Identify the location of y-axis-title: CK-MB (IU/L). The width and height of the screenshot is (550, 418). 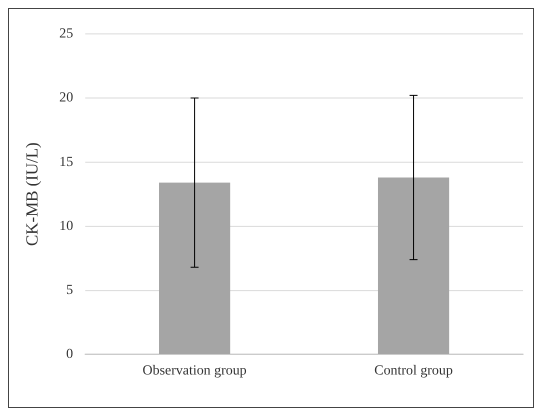
(32, 194).